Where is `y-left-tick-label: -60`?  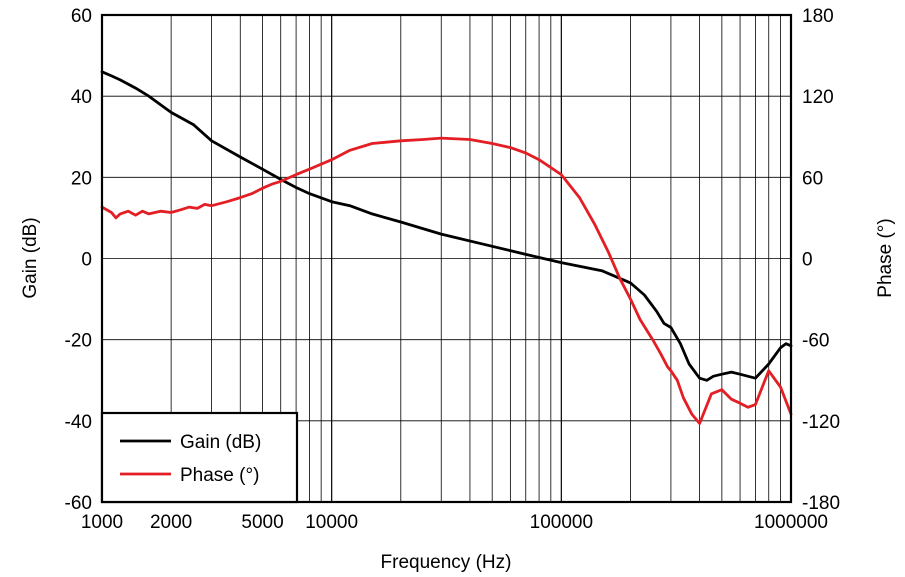
y-left-tick-label: -60 is located at coordinates (78, 503).